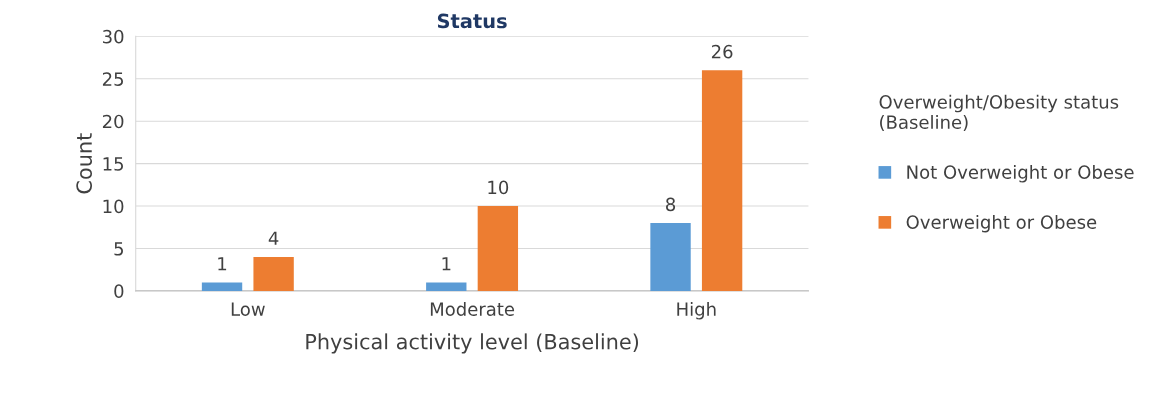 The width and height of the screenshot is (1150, 404). Describe the element at coordinates (1001, 223) in the screenshot. I see `legend-label: Overweight or Obese` at that location.